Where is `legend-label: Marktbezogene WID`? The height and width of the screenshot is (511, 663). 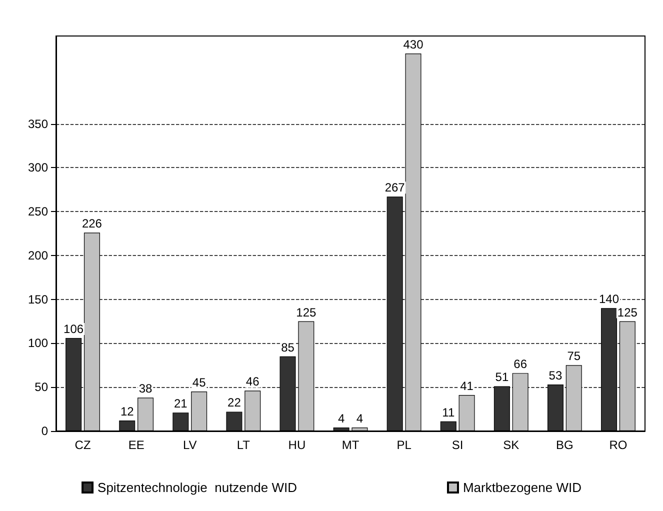
legend-label: Marktbezogene WID is located at coordinates (522, 487).